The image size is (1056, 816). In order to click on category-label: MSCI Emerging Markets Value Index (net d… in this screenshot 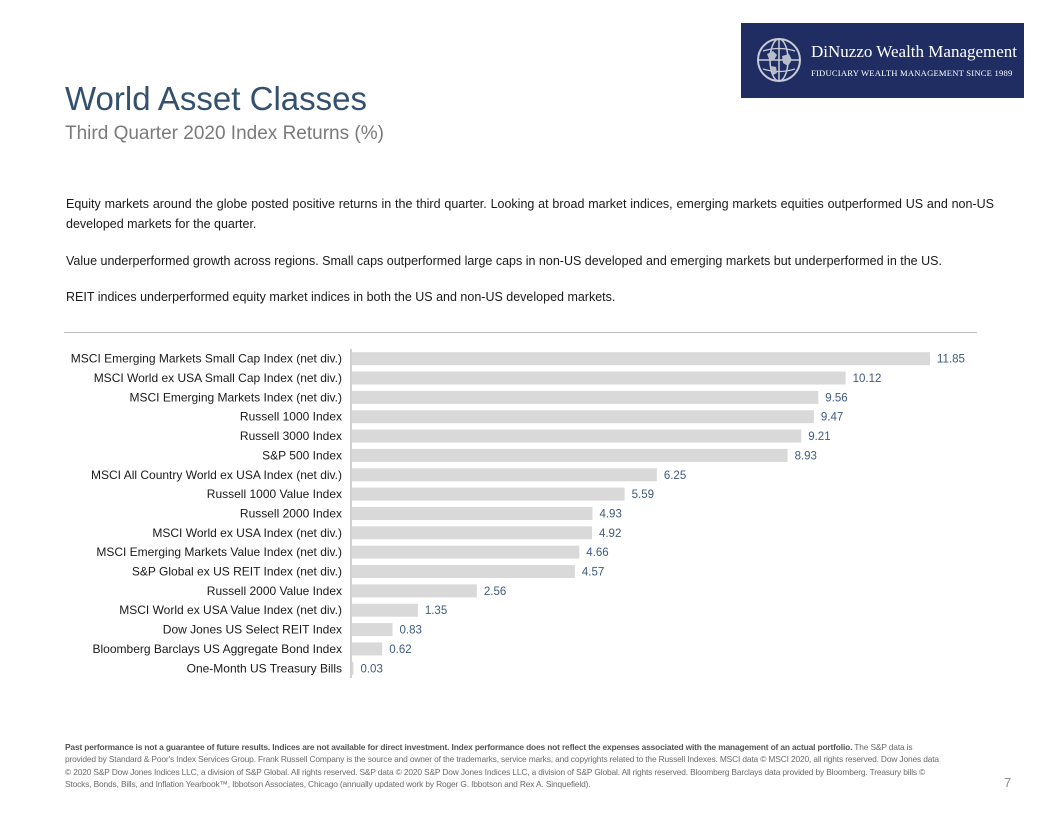, I will do `click(219, 552)`.